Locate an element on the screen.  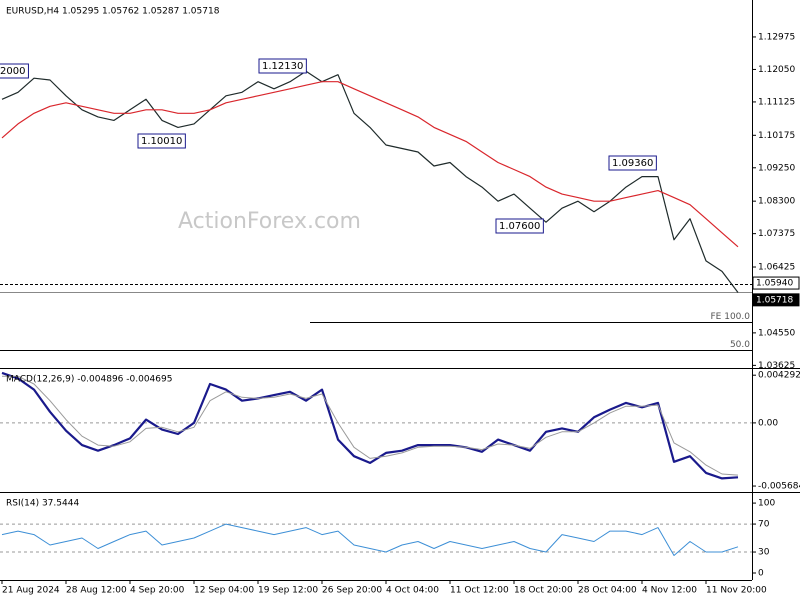
plot-area is located at coordinates (376, 539).